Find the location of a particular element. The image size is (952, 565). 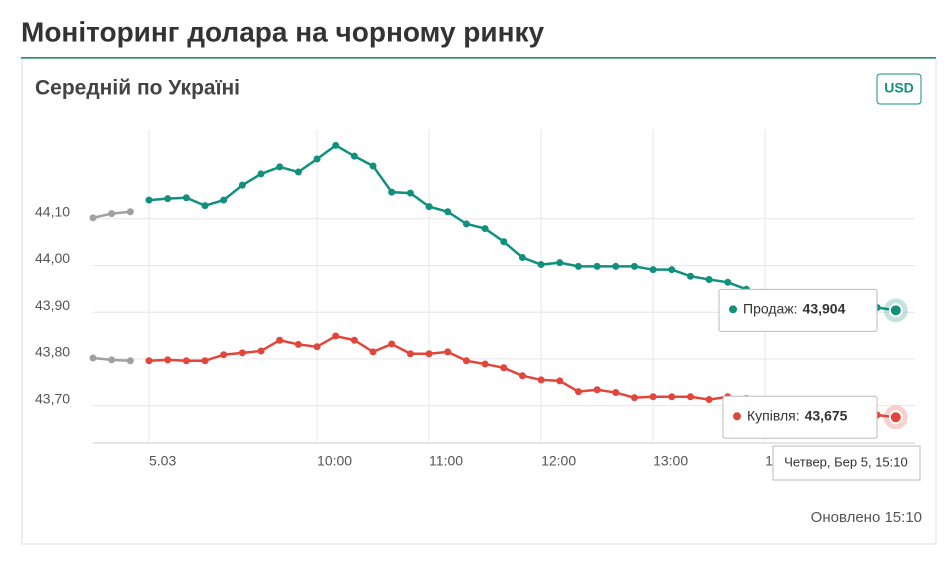

tooltip-name: Купівля: is located at coordinates (773, 415).